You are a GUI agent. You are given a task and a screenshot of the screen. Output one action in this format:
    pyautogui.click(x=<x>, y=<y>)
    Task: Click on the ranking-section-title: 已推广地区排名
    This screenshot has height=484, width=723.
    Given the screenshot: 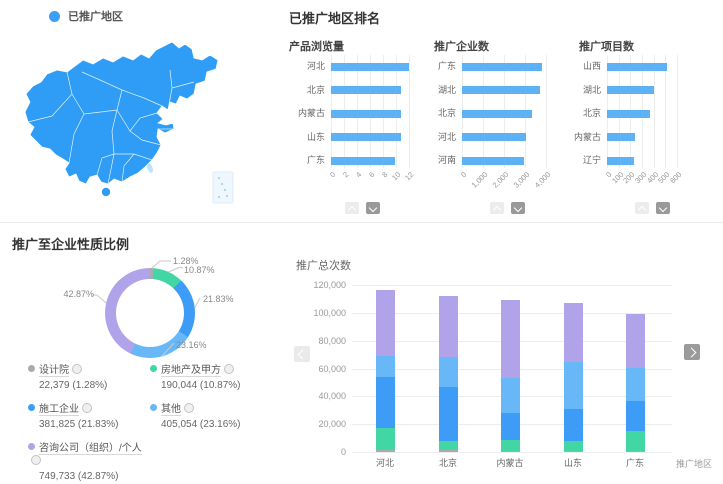 What is the action you would take?
    pyautogui.click(x=335, y=18)
    